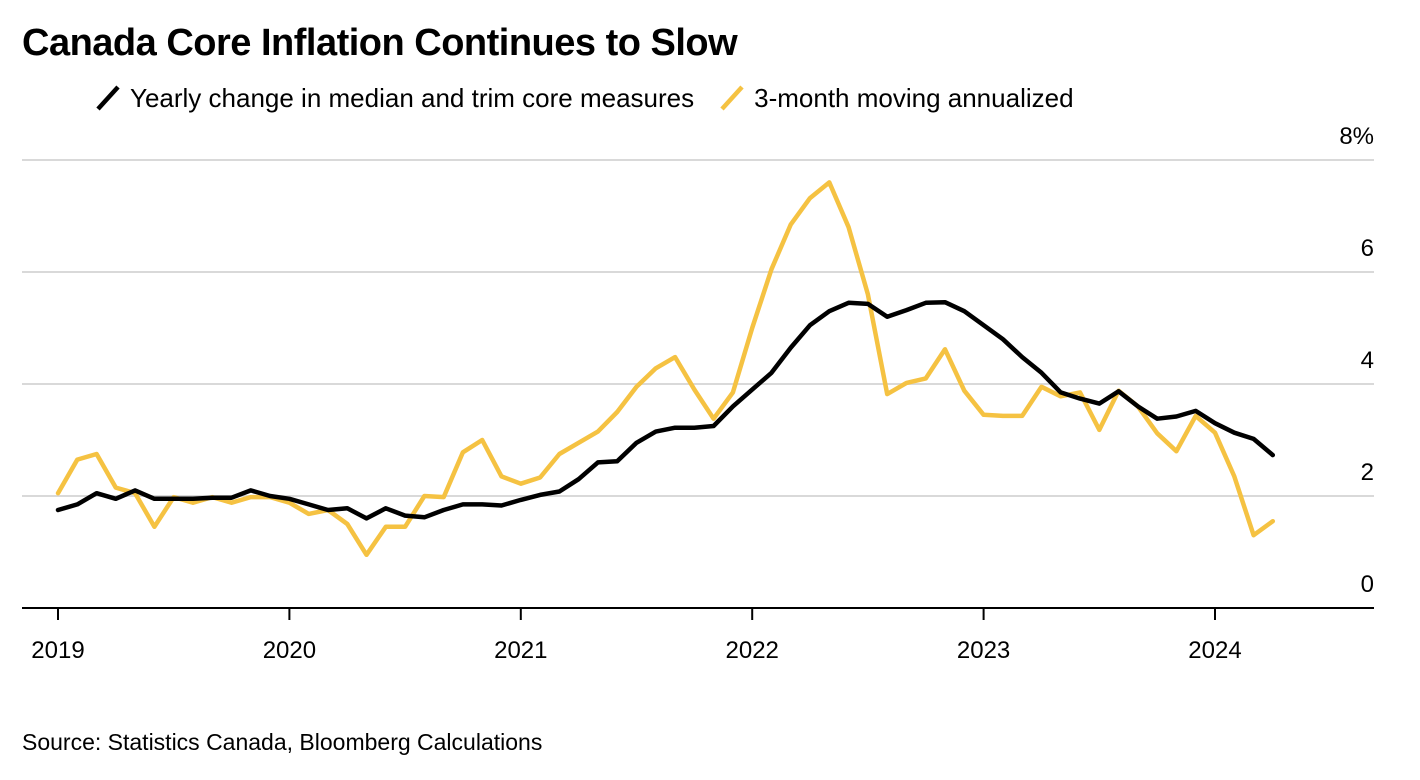  I want to click on x-tick-label-2019: 2019, so click(57, 650).